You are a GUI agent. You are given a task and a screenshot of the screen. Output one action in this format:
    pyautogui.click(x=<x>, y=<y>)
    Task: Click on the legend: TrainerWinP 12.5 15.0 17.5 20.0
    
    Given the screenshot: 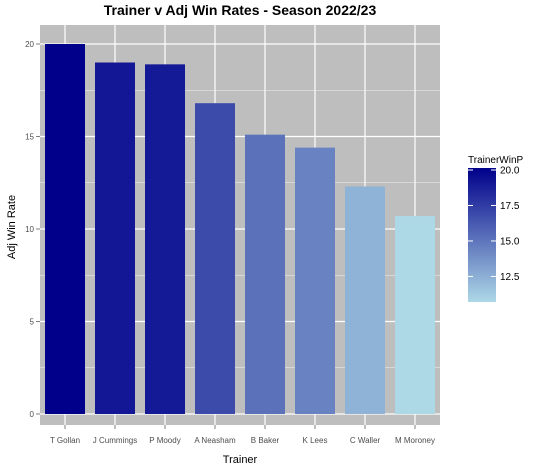 What is the action you would take?
    pyautogui.click(x=496, y=228)
    